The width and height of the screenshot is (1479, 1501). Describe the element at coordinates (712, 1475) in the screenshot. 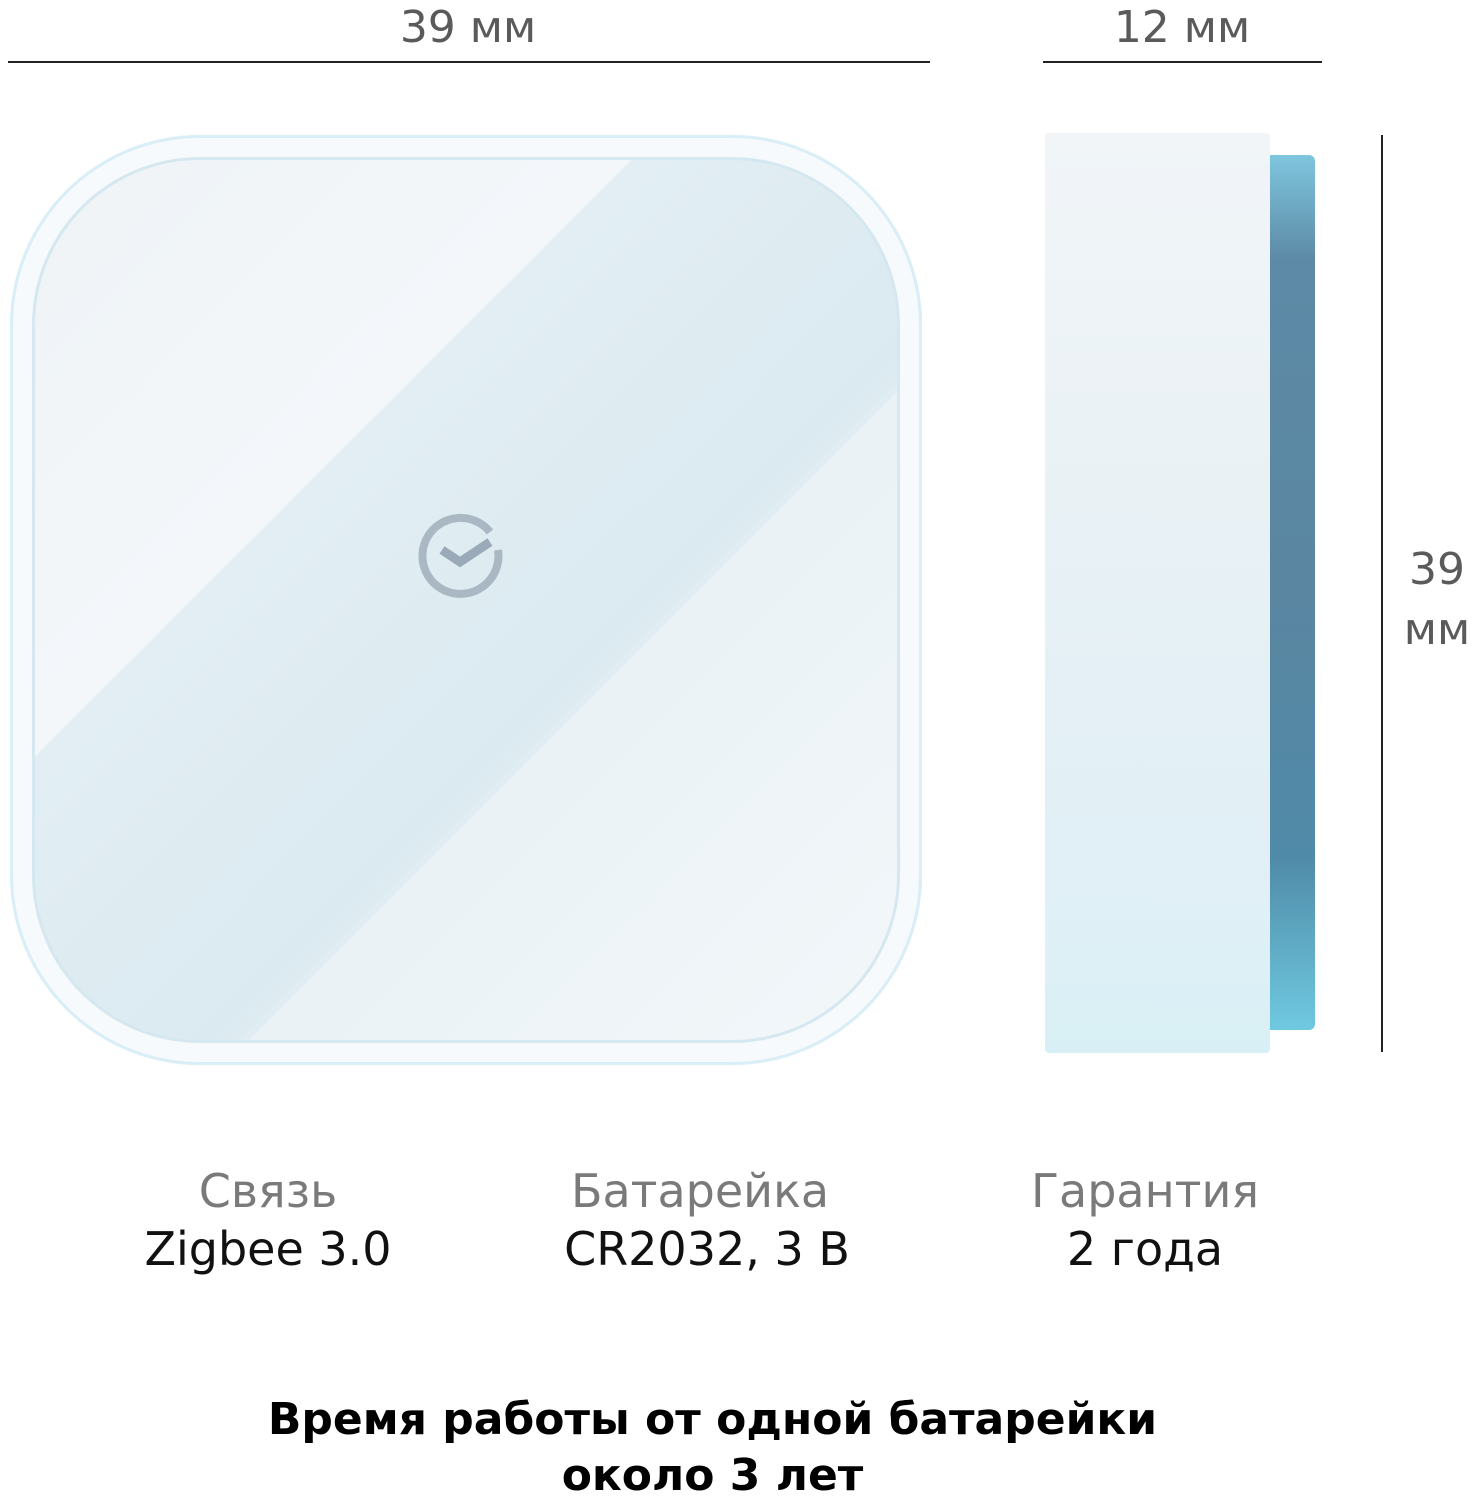

I see `battery-life-line2: около 3 лет` at that location.